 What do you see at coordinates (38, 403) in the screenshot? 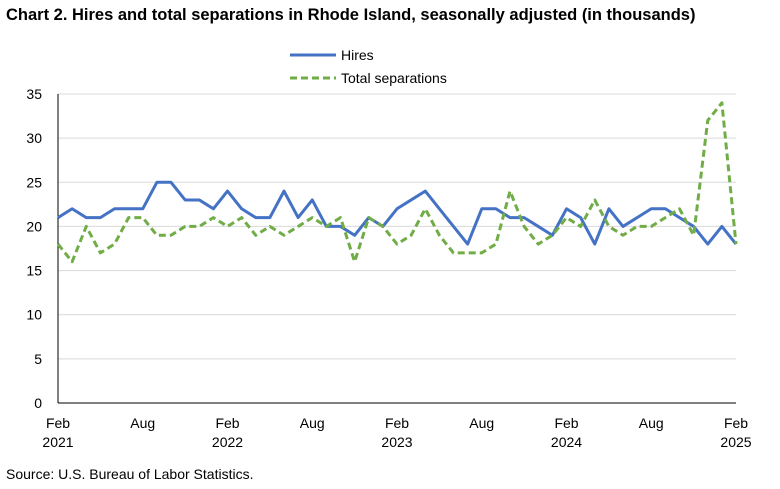
I see `y-tick-label: 0` at bounding box center [38, 403].